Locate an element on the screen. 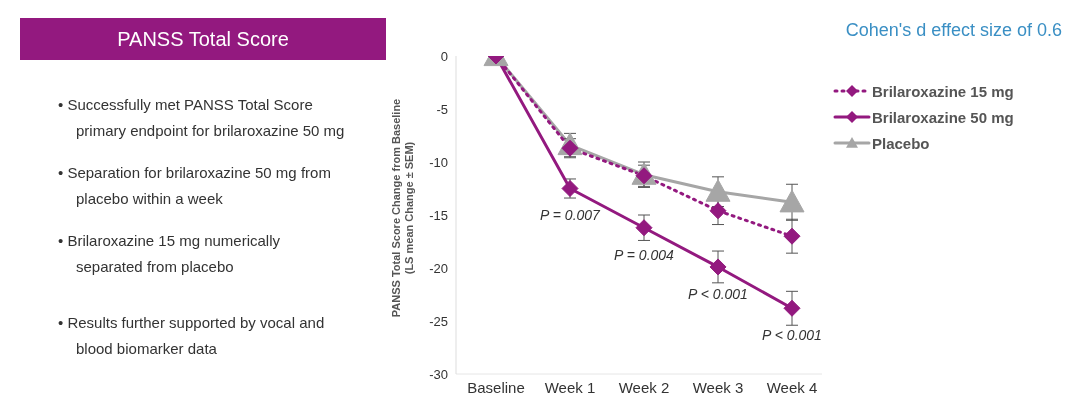 The image size is (1070, 412). y-tick-label: 0 is located at coordinates (444, 56).